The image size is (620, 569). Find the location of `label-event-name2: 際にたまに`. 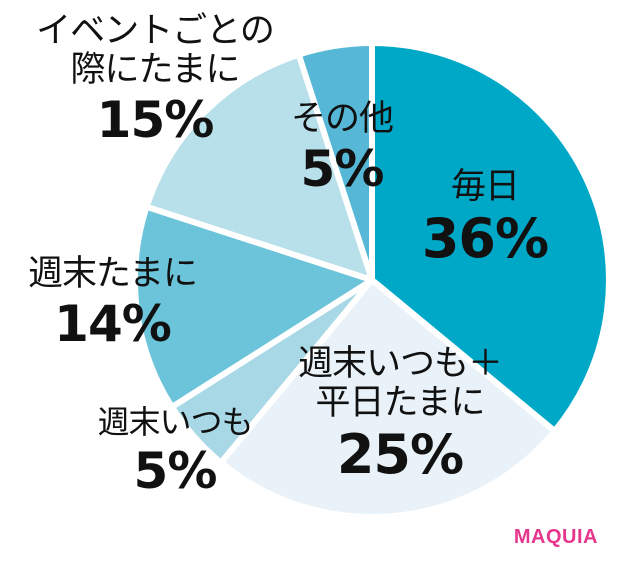

label-event-name2: 際にたまに is located at coordinates (155, 70).